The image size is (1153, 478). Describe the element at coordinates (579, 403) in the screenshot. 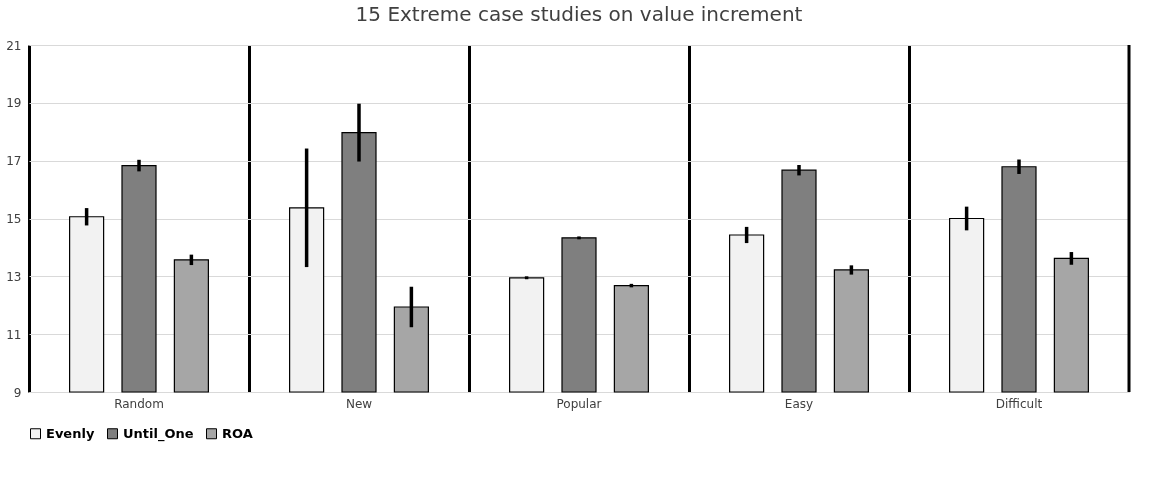

I see `x-tick-label: Popular` at that location.